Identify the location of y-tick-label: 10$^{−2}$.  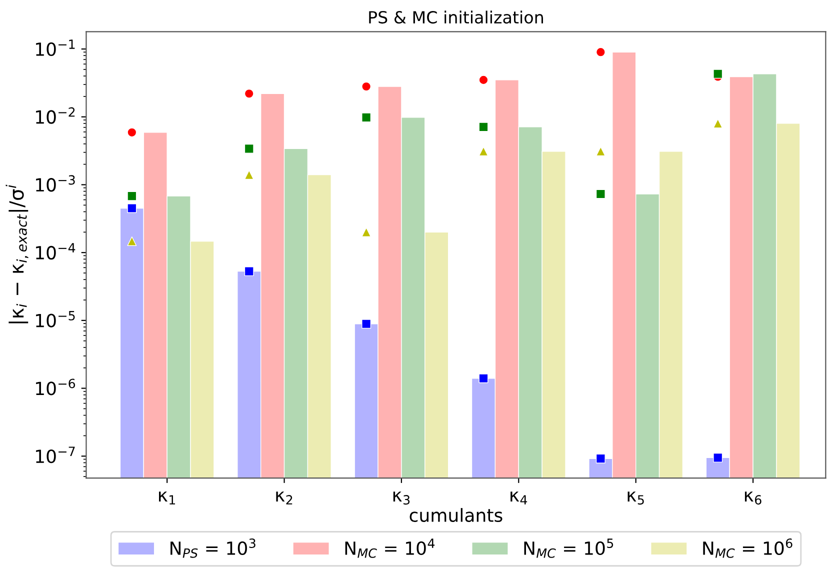
(55, 115).